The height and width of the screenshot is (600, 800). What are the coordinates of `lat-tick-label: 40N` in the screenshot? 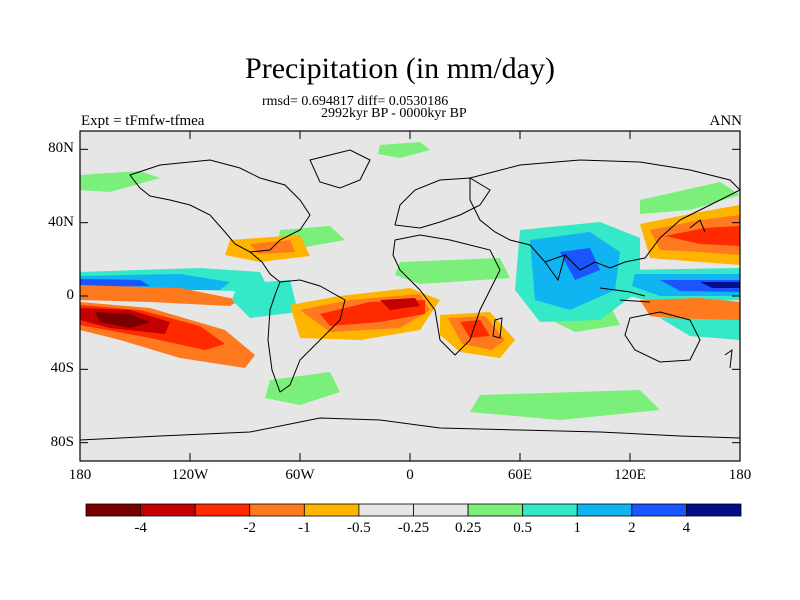 It's located at (61, 221).